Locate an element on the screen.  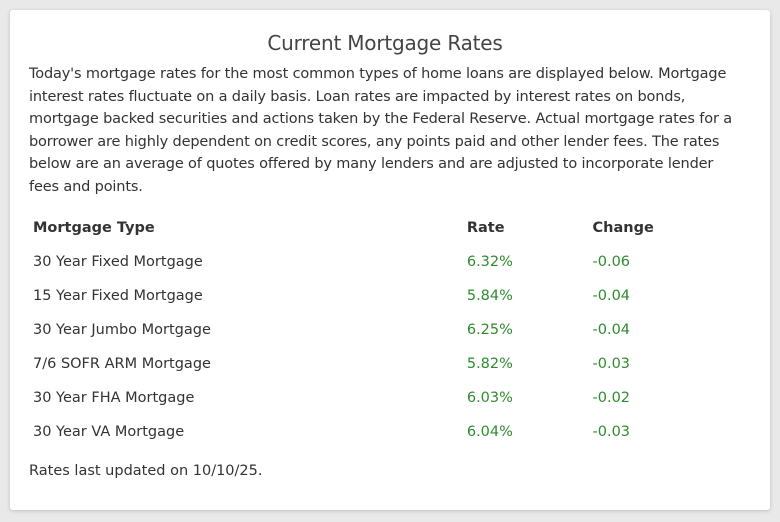
rate-cell: 5.82% is located at coordinates (489, 364).